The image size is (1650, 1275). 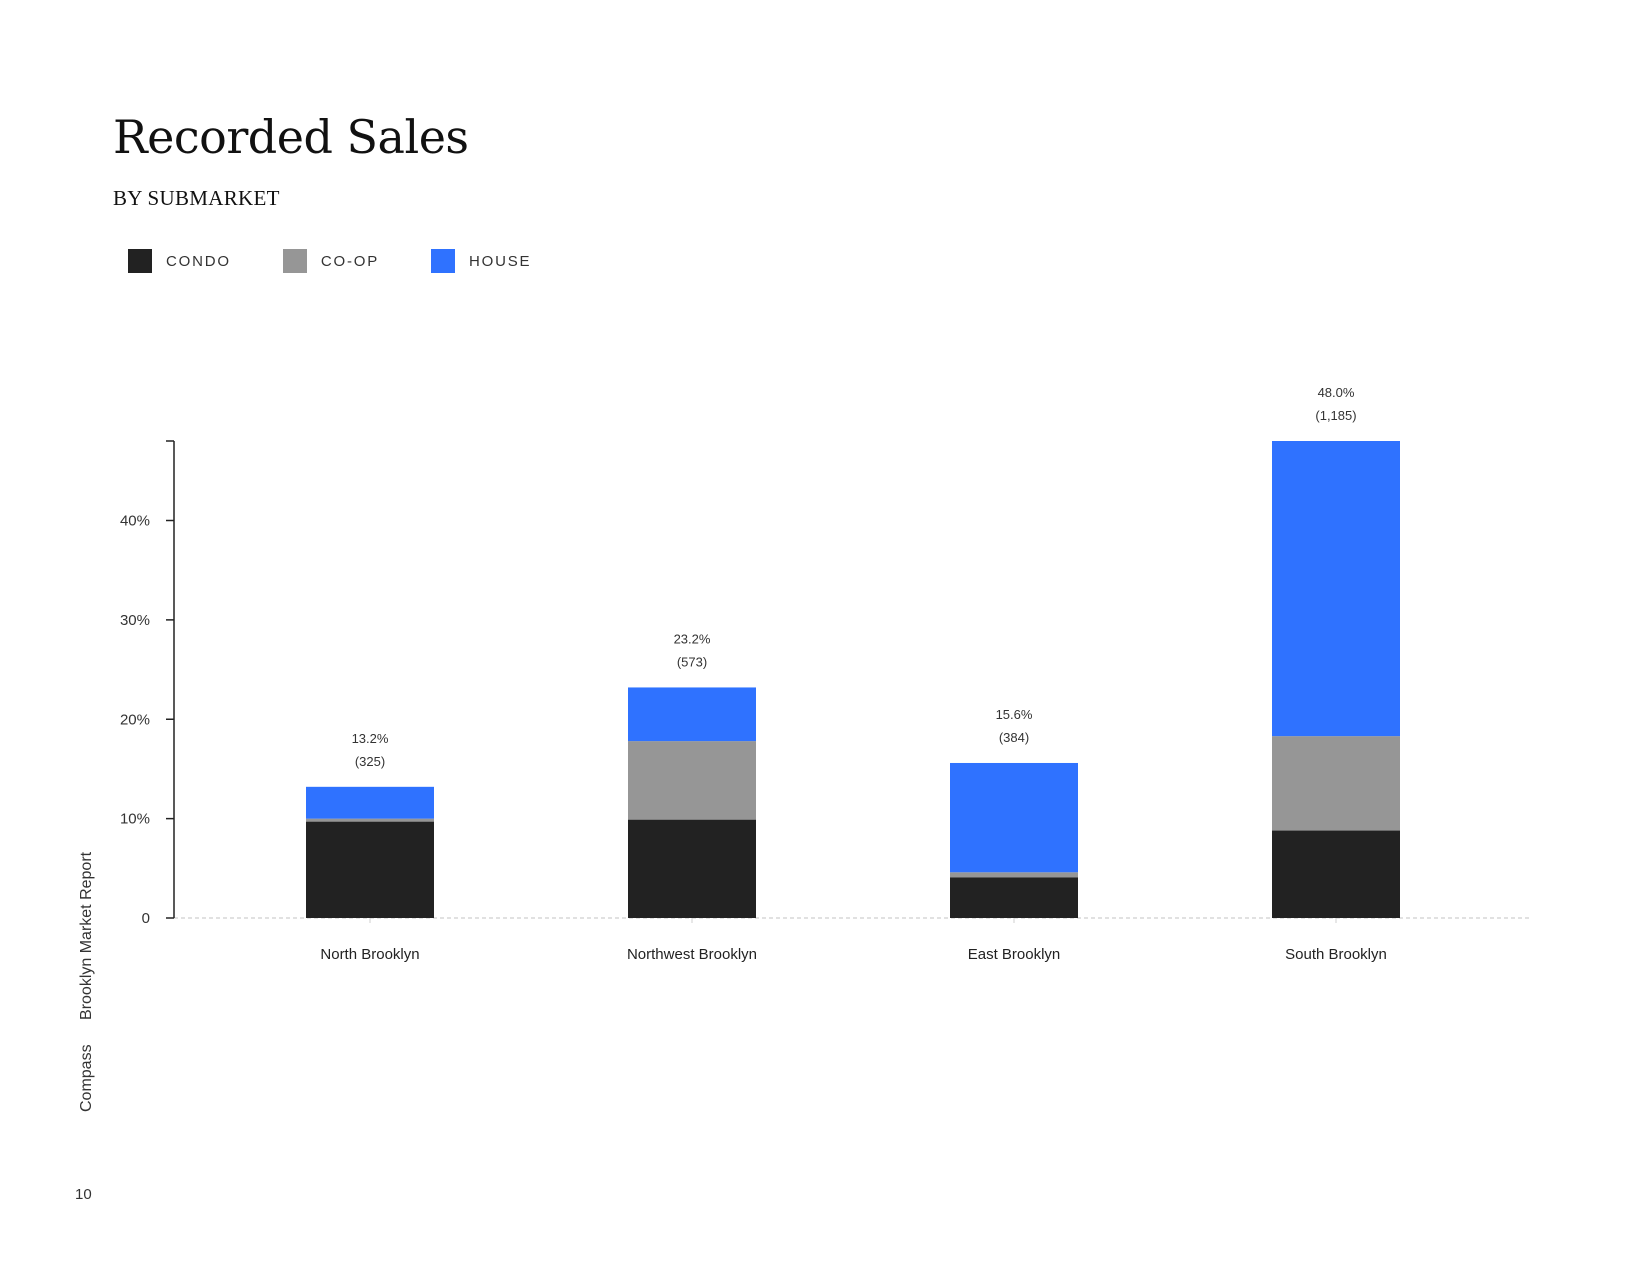 What do you see at coordinates (692, 638) in the screenshot?
I see `total-label-1: 23.2%` at bounding box center [692, 638].